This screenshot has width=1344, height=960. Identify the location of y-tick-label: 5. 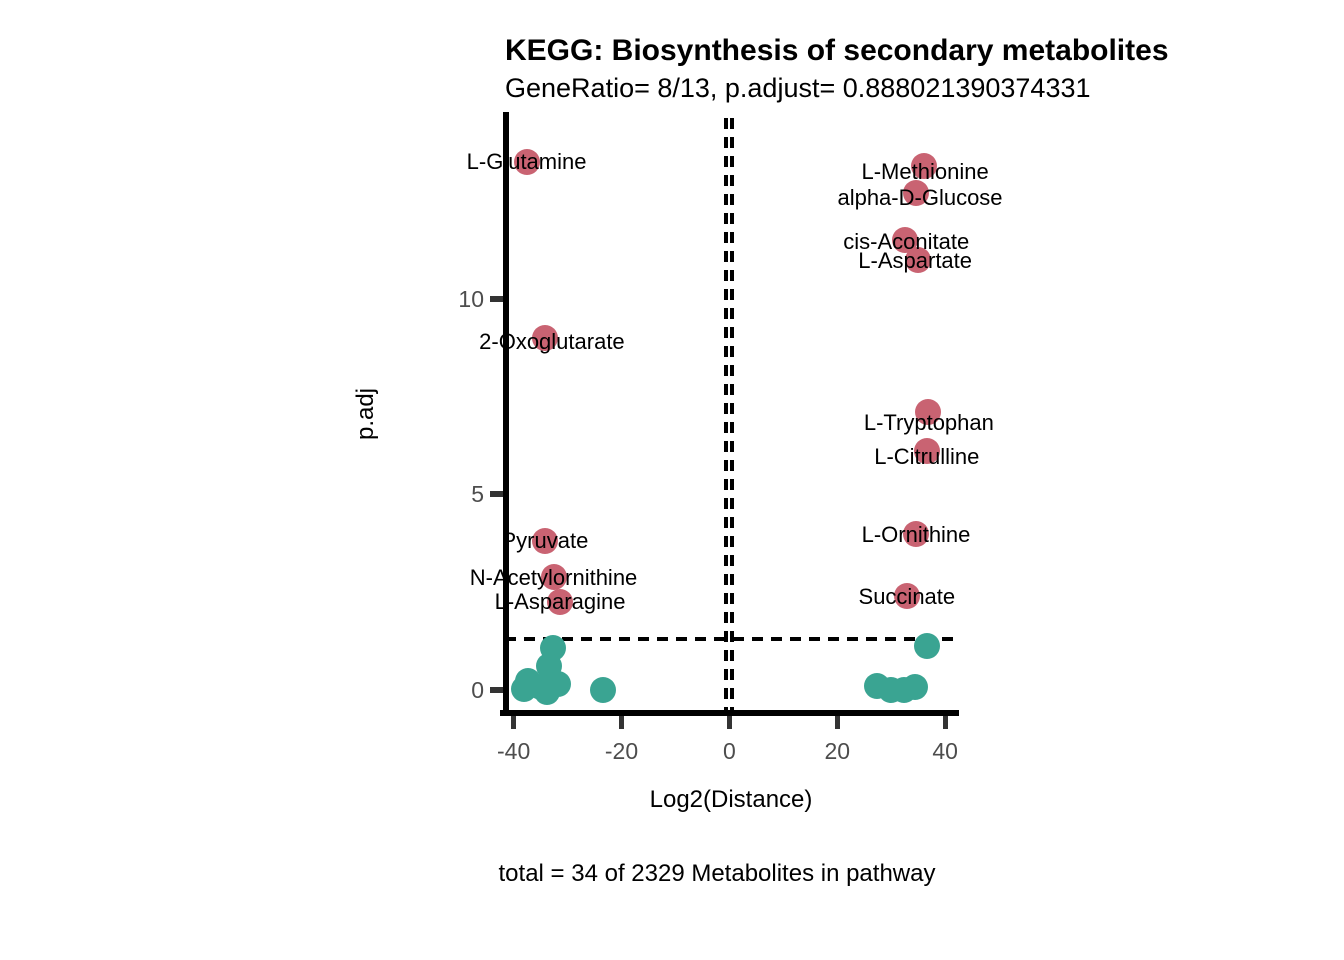
(477, 494).